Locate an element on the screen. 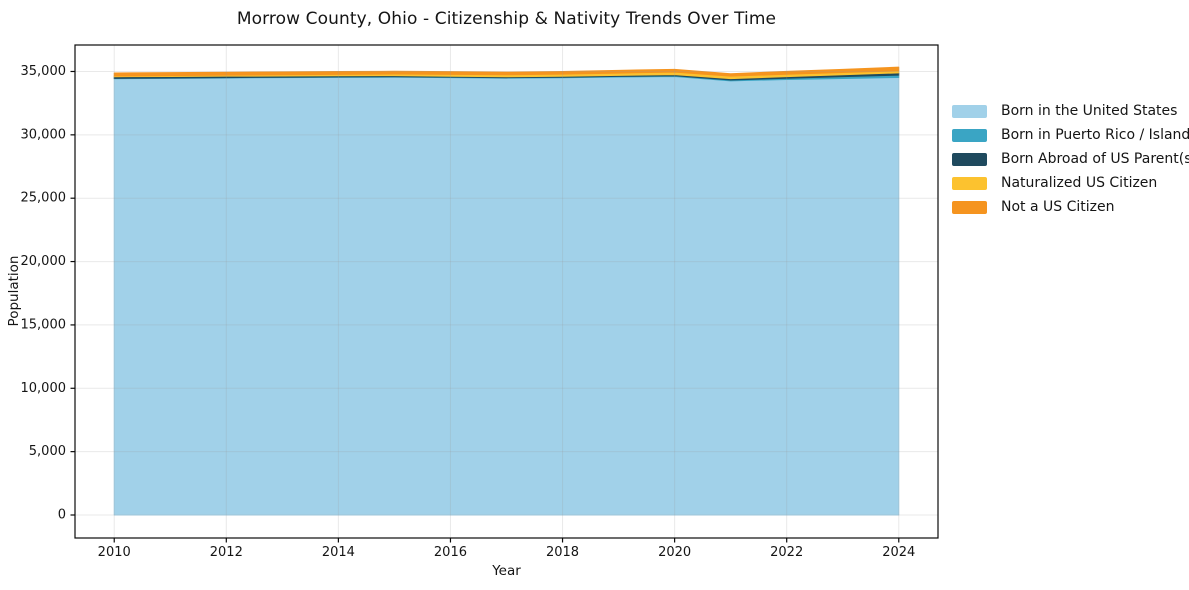  y-axis-label: Population is located at coordinates (14, 291).